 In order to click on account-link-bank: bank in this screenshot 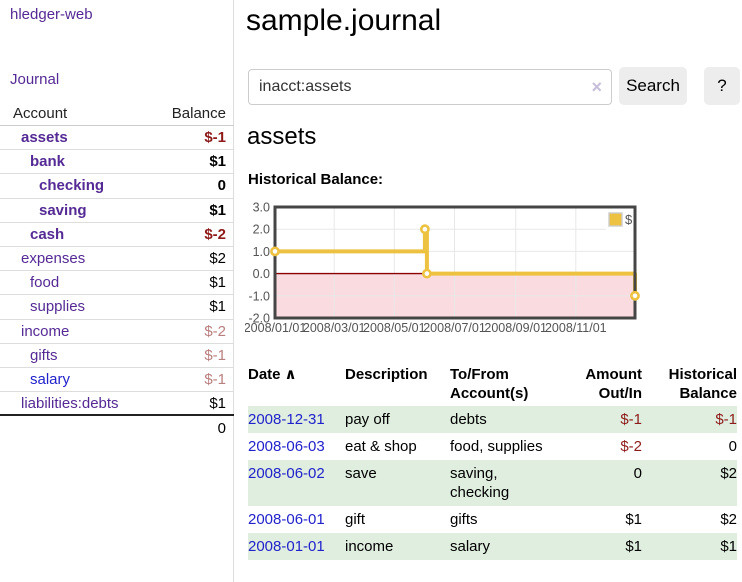, I will do `click(48, 162)`.